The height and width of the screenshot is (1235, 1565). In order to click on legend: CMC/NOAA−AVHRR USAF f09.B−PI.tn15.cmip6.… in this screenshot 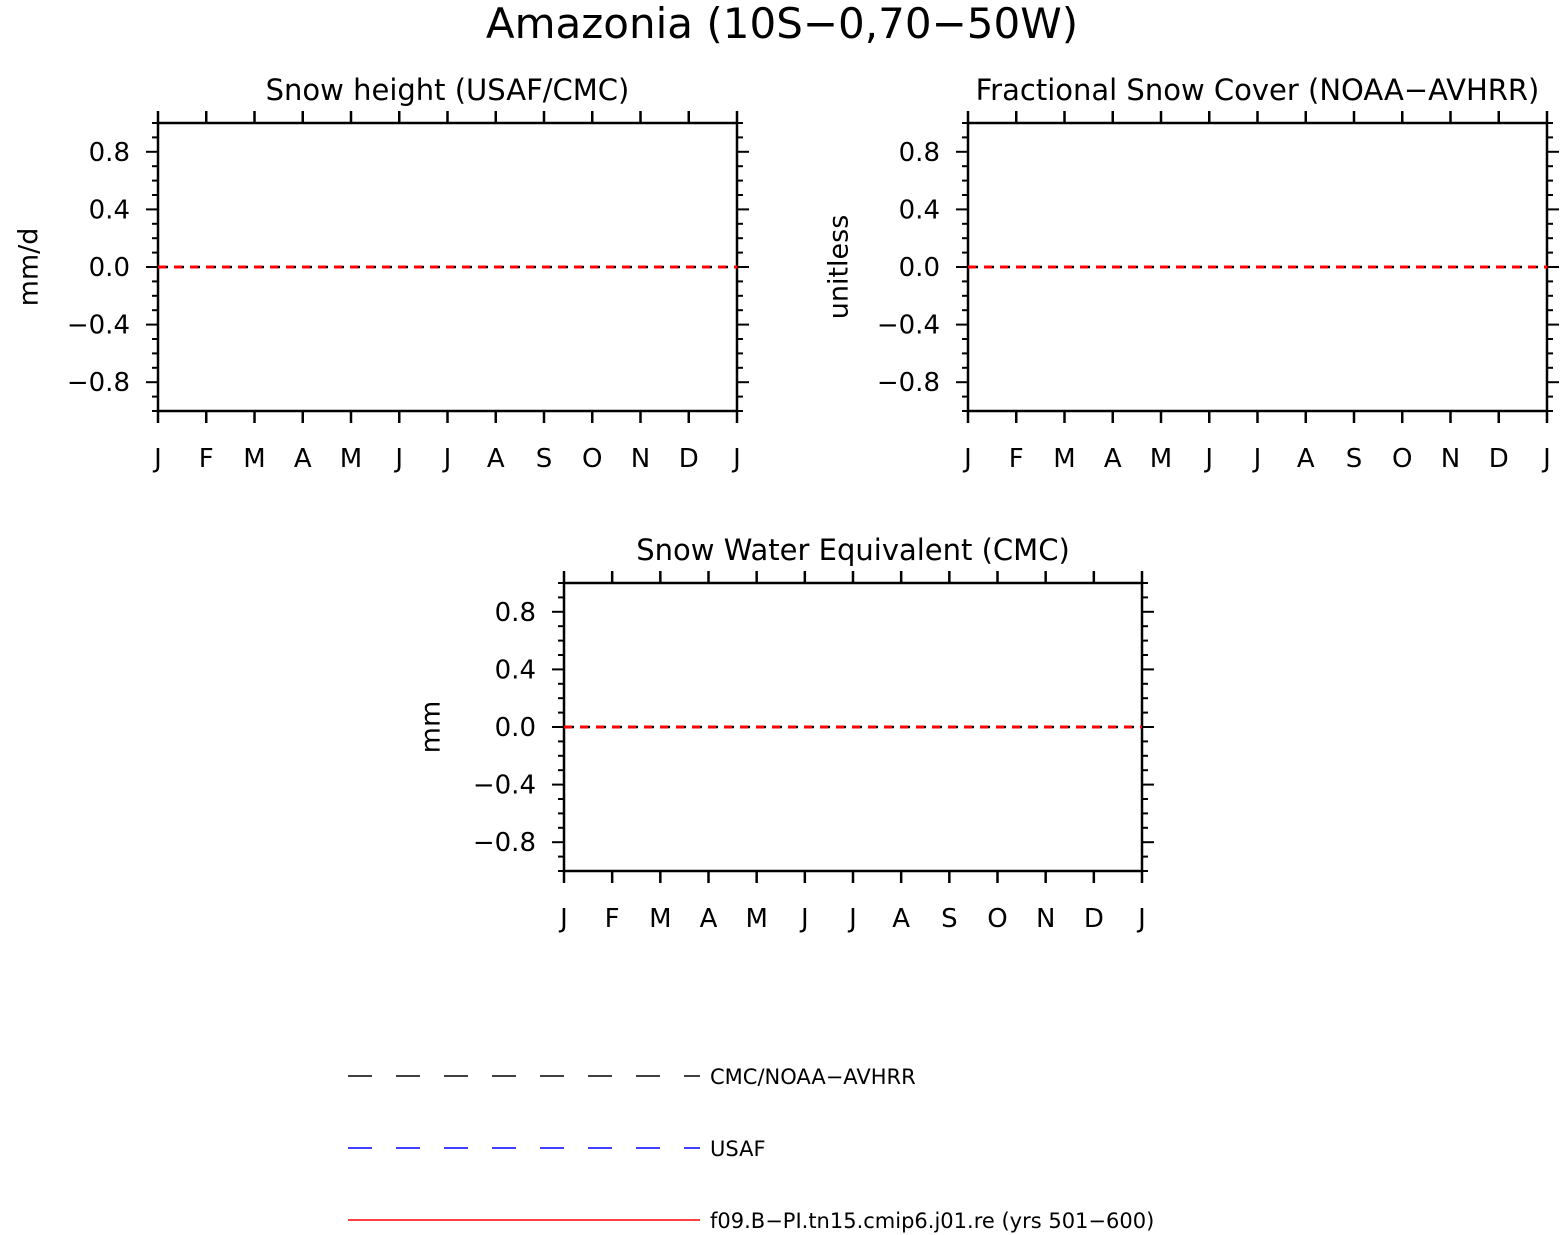, I will do `click(751, 1149)`.